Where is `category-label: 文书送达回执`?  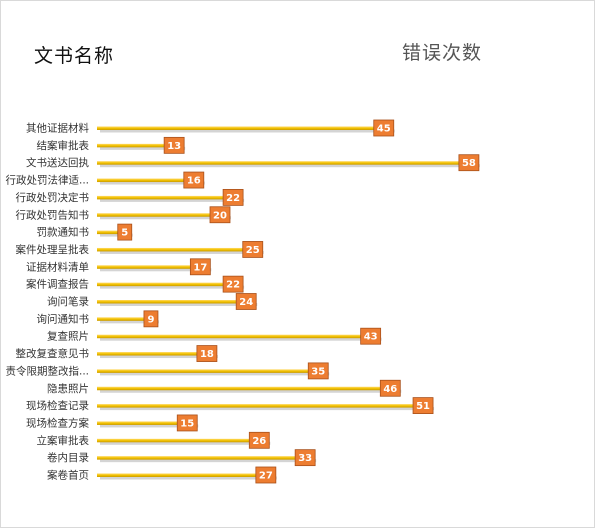
category-label: 文书送达回执 is located at coordinates (57, 162).